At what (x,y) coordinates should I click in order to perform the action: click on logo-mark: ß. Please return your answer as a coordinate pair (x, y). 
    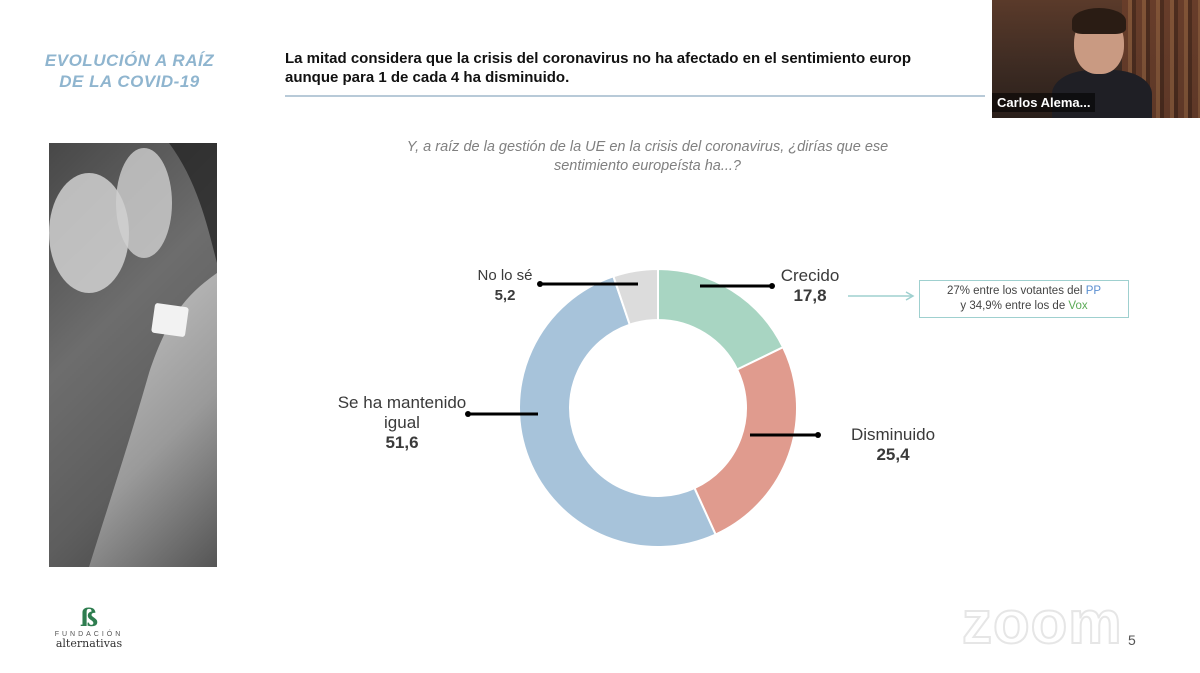
    Looking at the image, I should click on (89, 617).